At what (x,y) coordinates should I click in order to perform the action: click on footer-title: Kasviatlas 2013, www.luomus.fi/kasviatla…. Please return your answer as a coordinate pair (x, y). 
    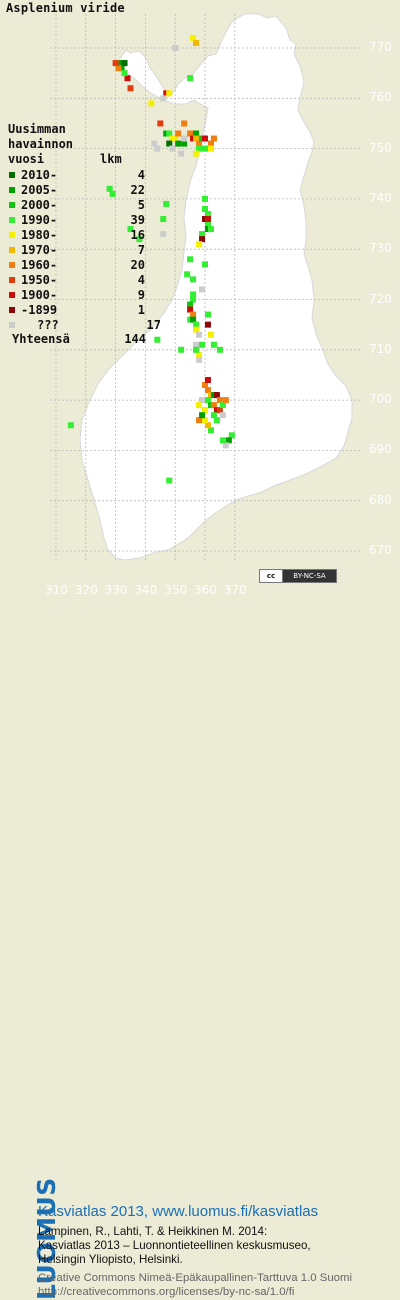
    Looking at the image, I should click on (178, 1211).